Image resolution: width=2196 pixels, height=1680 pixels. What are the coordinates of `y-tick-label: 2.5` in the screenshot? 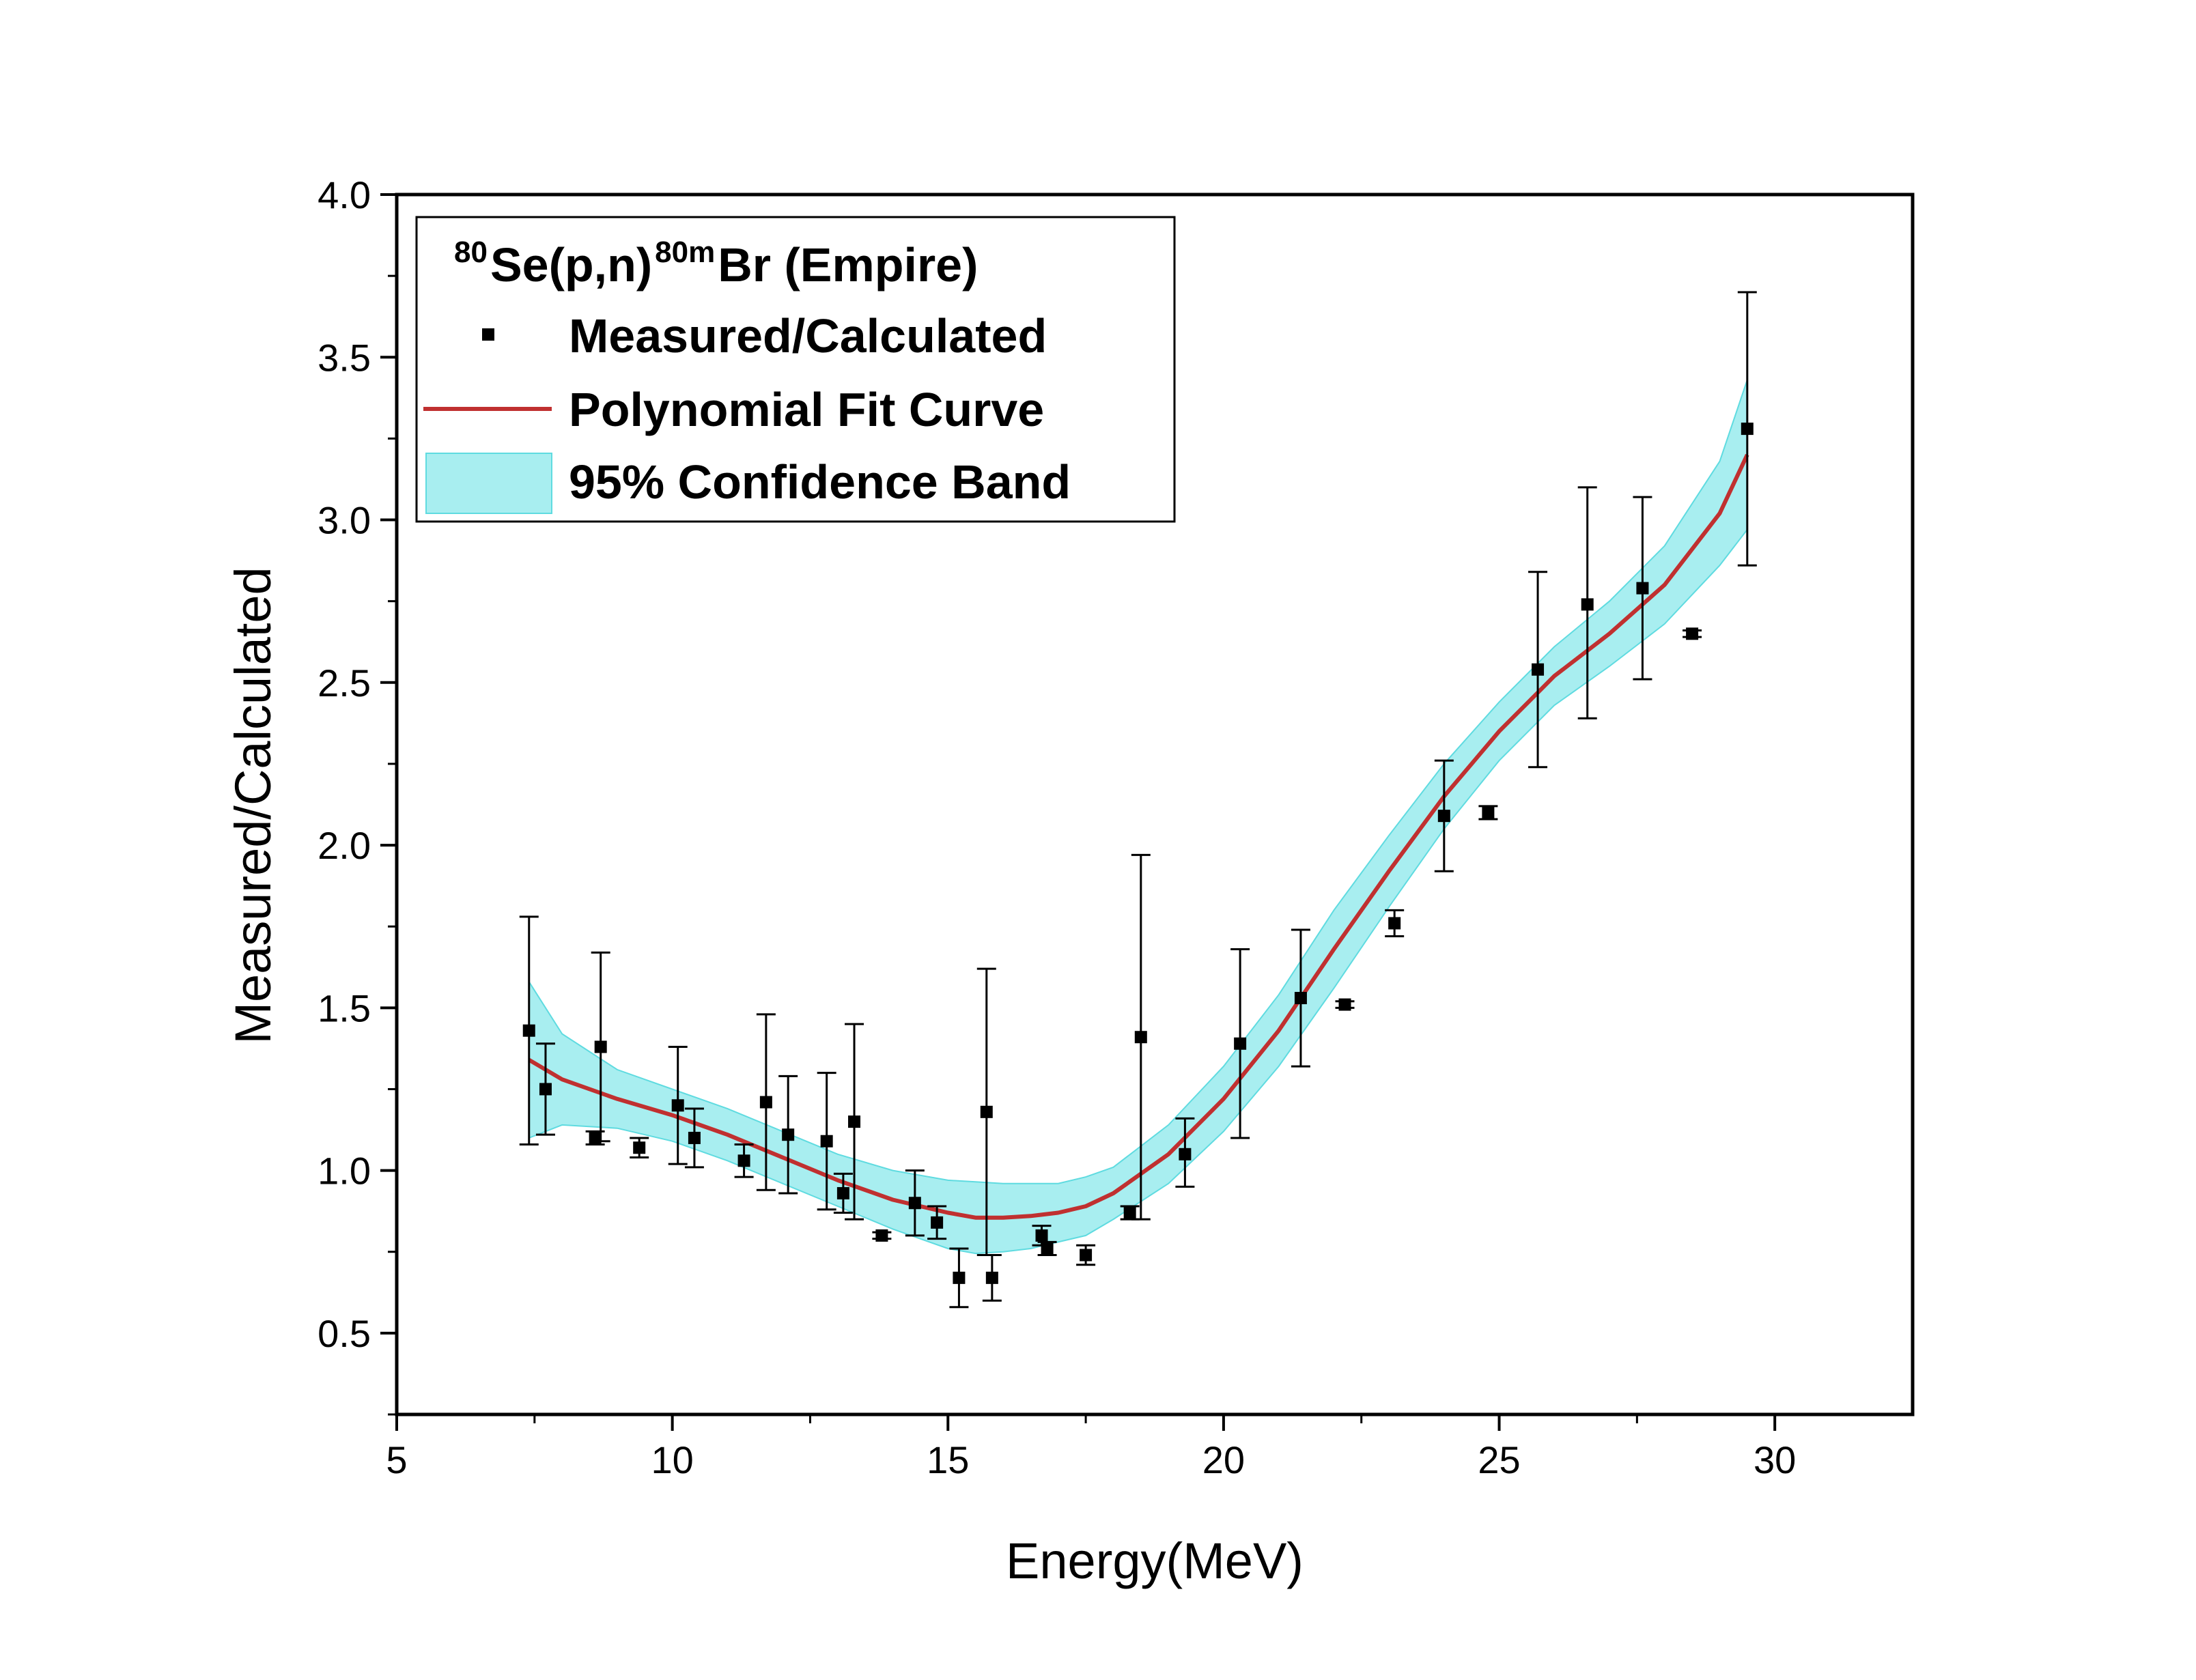 It's located at (344, 682).